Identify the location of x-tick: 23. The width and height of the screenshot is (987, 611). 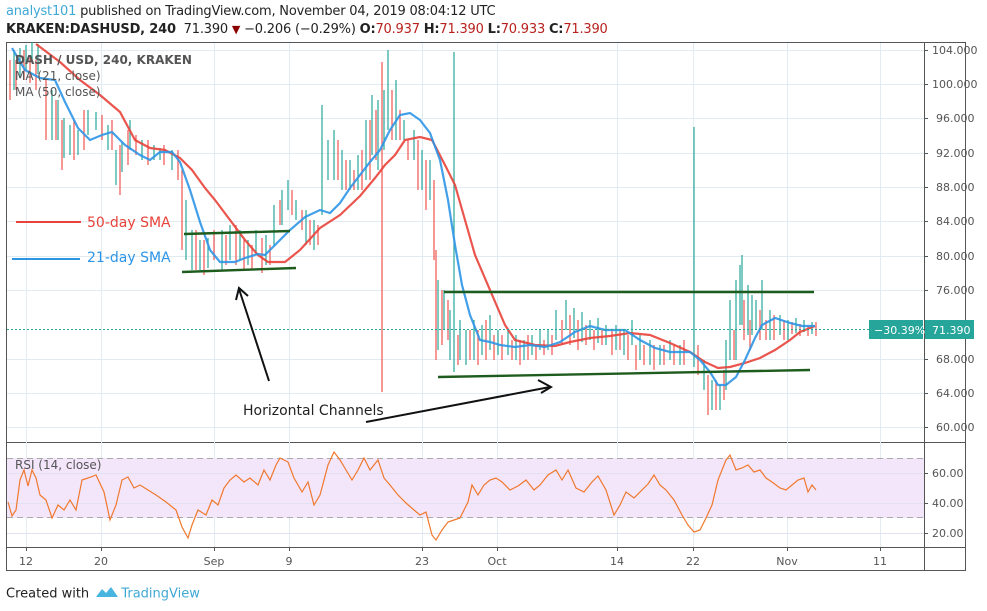
(422, 561).